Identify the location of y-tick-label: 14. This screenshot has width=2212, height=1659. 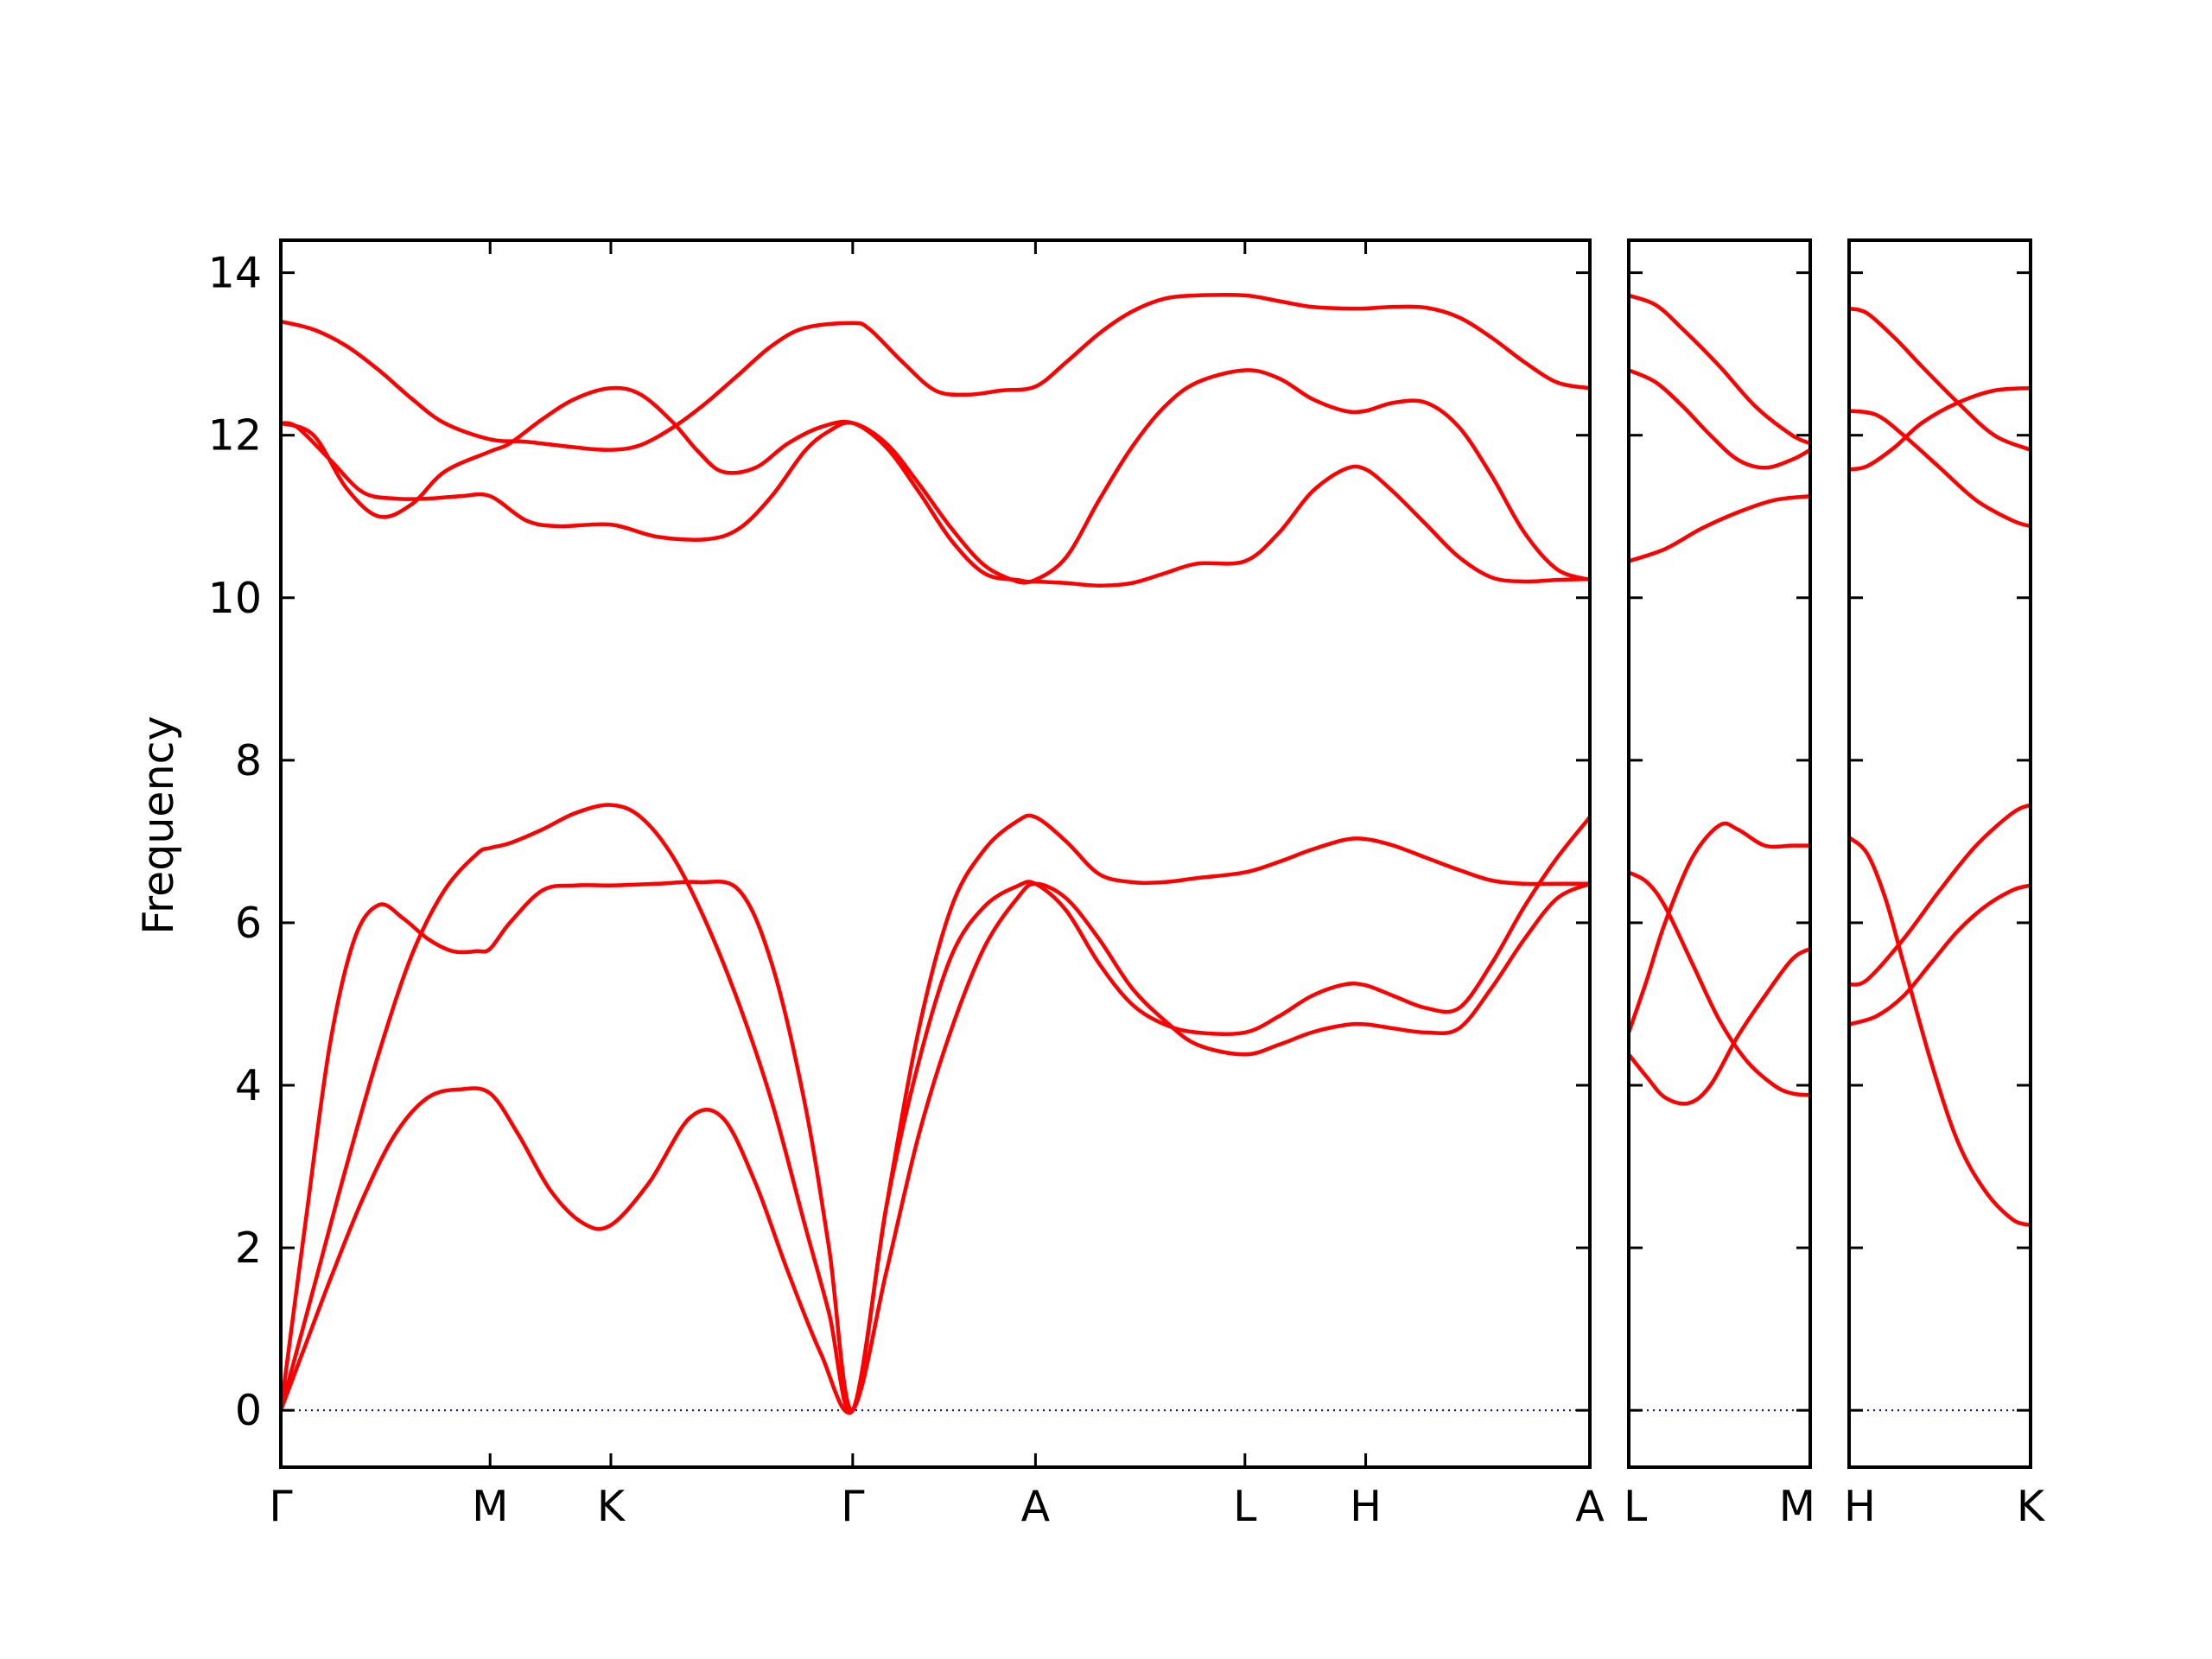
(235, 273).